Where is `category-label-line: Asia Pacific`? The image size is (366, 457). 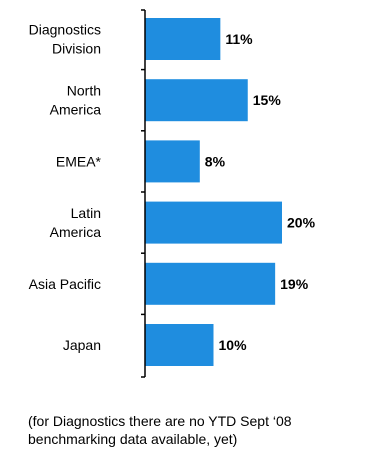
category-label-line: Asia Pacific is located at coordinates (65, 284).